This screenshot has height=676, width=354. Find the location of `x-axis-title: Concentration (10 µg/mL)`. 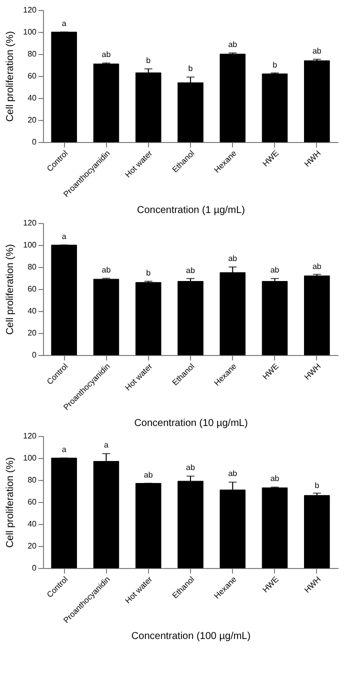

x-axis-title: Concentration (10 µg/mL) is located at coordinates (191, 423).